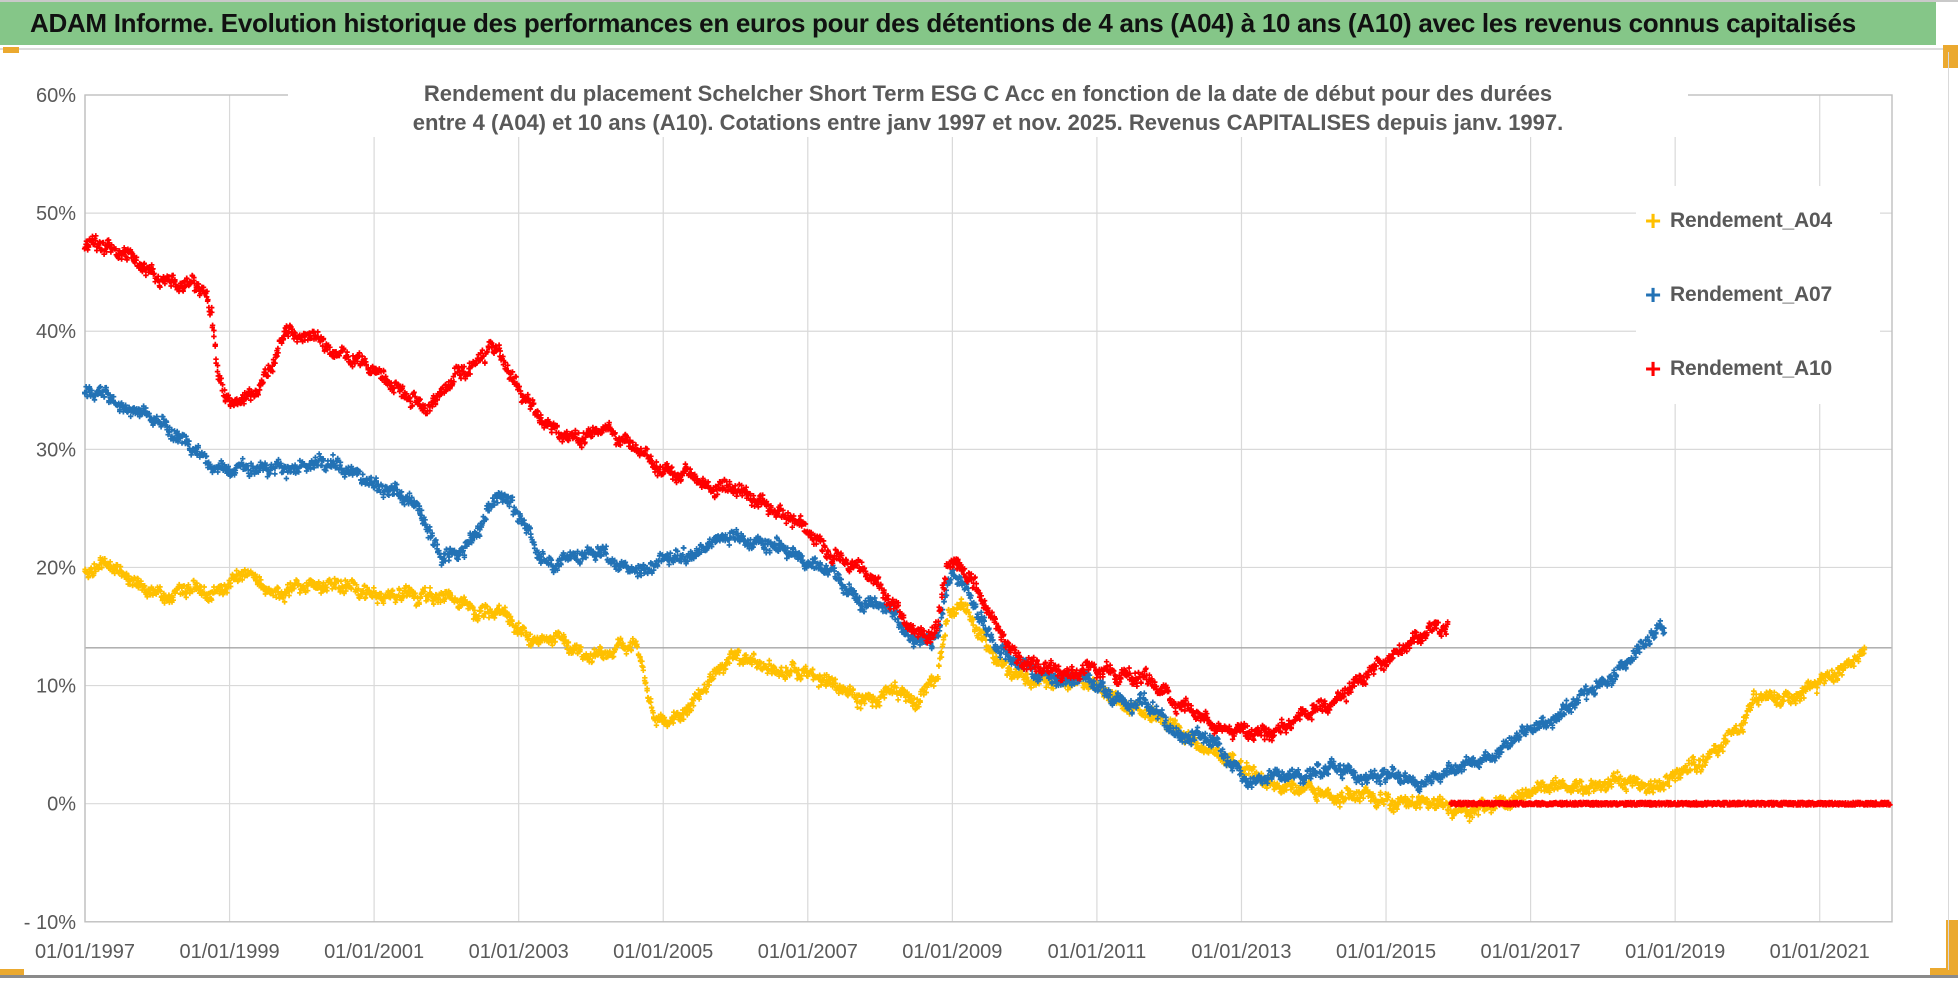 The image size is (1958, 985). What do you see at coordinates (1097, 952) in the screenshot?
I see `x-axis-tick-label: 01/01/2011` at bounding box center [1097, 952].